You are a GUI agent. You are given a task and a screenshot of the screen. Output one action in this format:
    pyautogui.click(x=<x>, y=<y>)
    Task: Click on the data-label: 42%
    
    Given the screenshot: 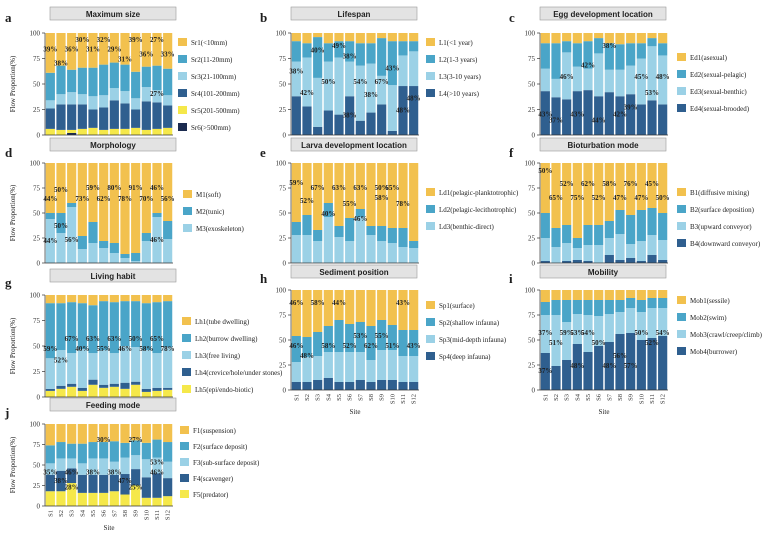 What is the action you would take?
    pyautogui.click(x=588, y=66)
    